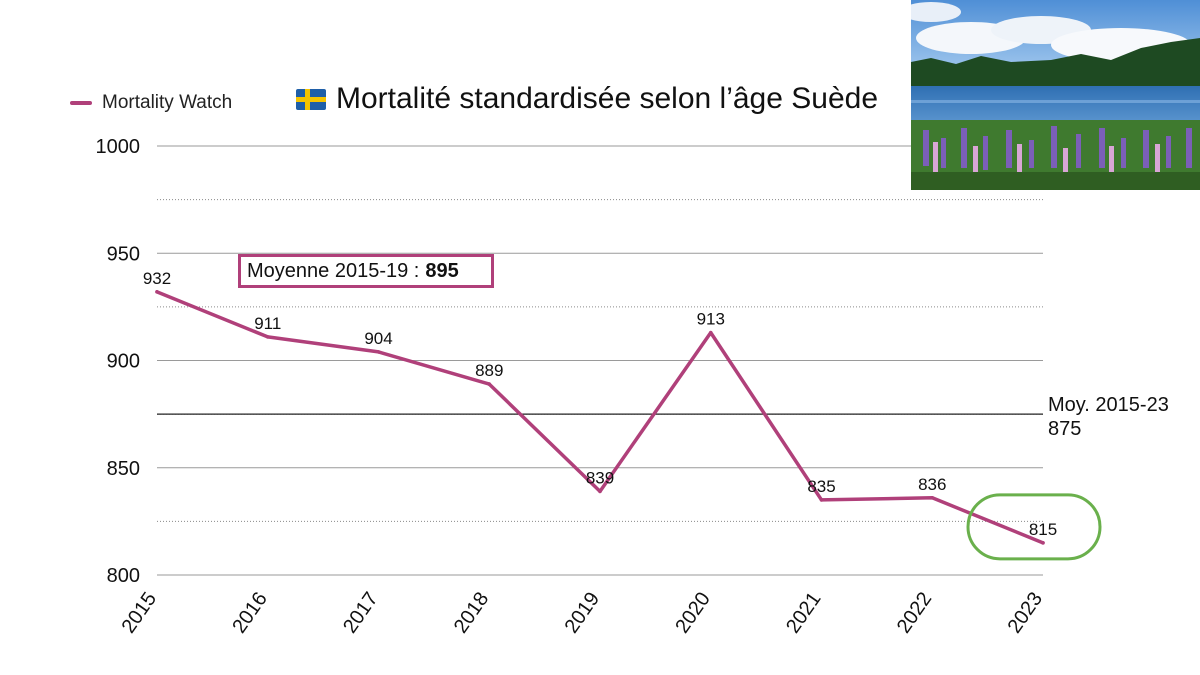 The width and height of the screenshot is (1200, 675). I want to click on data-point-2017, so click(378, 352).